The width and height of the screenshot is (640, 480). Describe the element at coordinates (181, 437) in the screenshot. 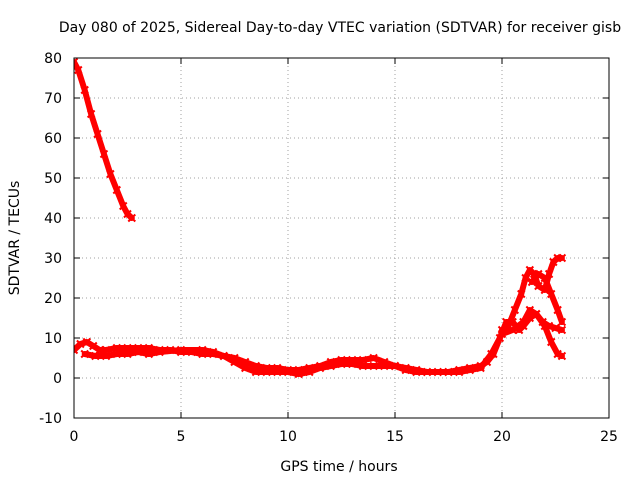

I see `x-tick-label: 5` at that location.